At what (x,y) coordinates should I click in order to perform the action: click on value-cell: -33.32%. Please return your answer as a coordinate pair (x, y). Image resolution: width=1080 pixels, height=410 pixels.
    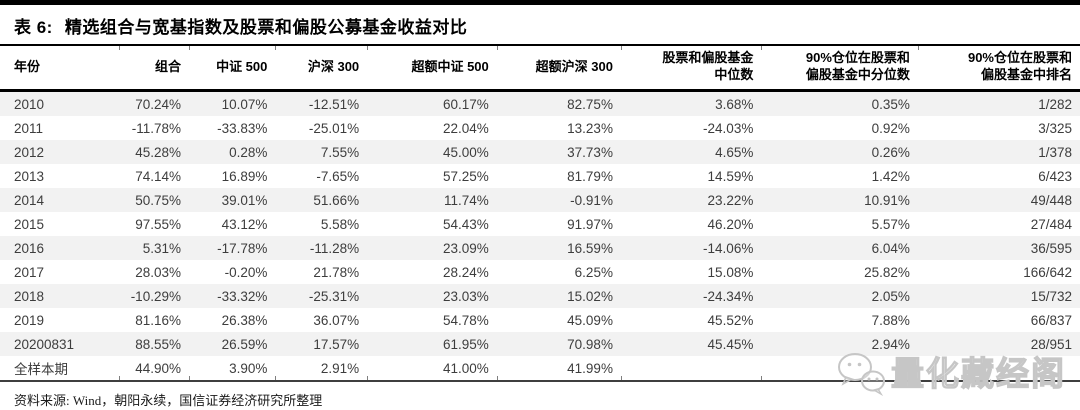
    Looking at the image, I should click on (242, 296).